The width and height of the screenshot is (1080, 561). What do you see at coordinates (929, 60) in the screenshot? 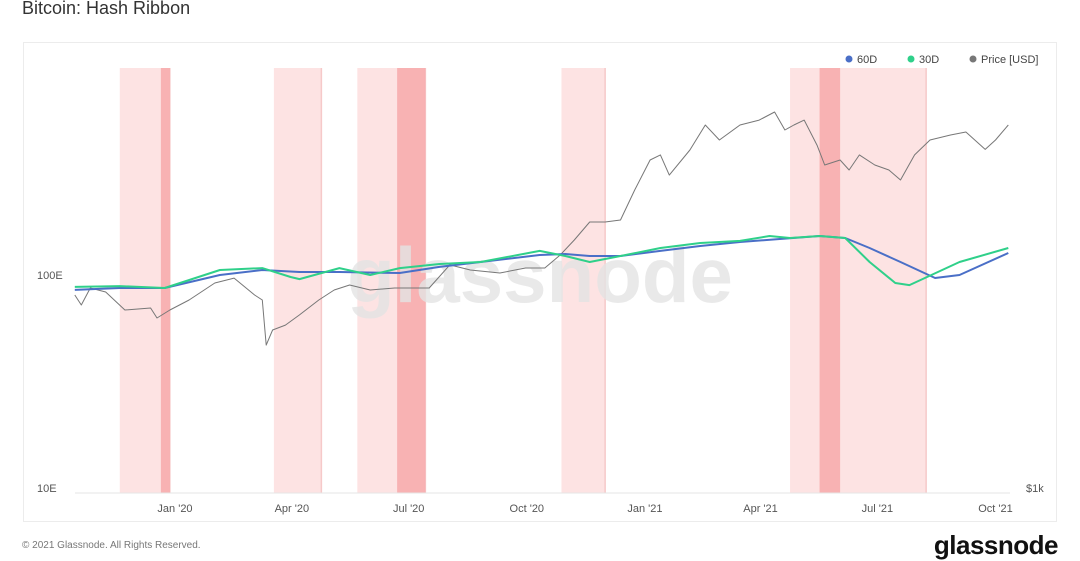
I see `legend-item-label: 30D` at bounding box center [929, 60].